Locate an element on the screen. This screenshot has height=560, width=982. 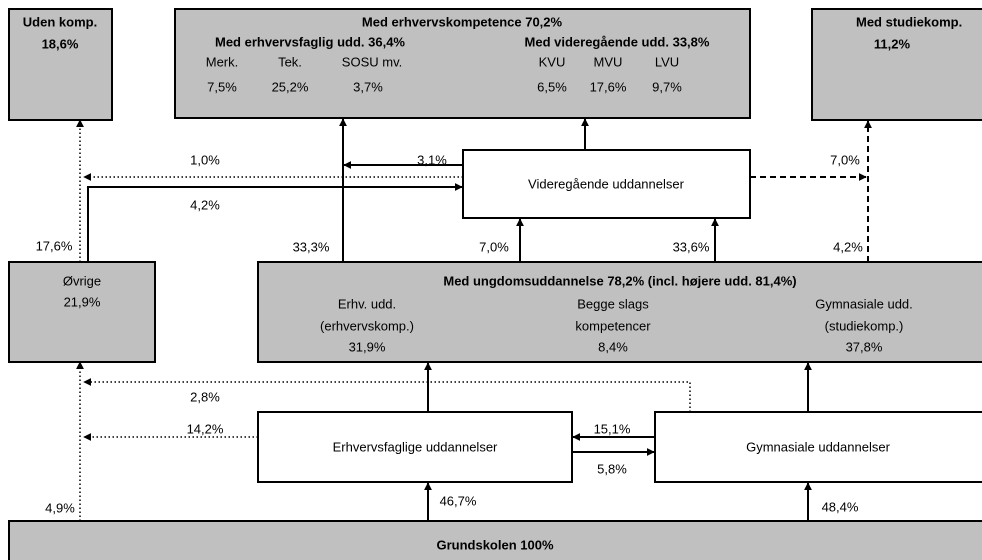
flow-label: 14,2% is located at coordinates (205, 428).